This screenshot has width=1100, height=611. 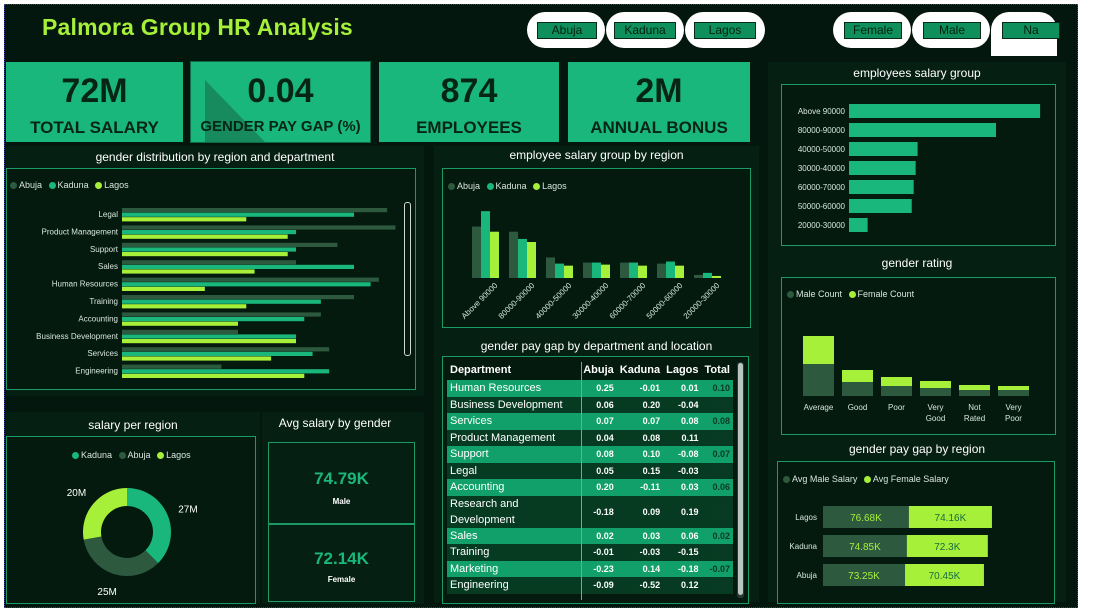 What do you see at coordinates (651, 568) in the screenshot?
I see `cell-value: 0.14` at bounding box center [651, 568].